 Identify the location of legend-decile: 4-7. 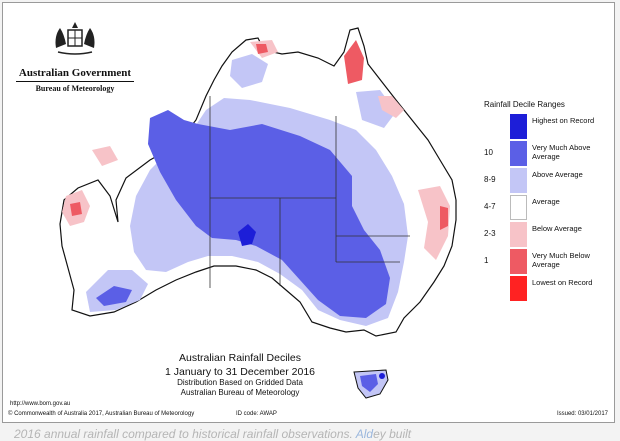
(490, 206).